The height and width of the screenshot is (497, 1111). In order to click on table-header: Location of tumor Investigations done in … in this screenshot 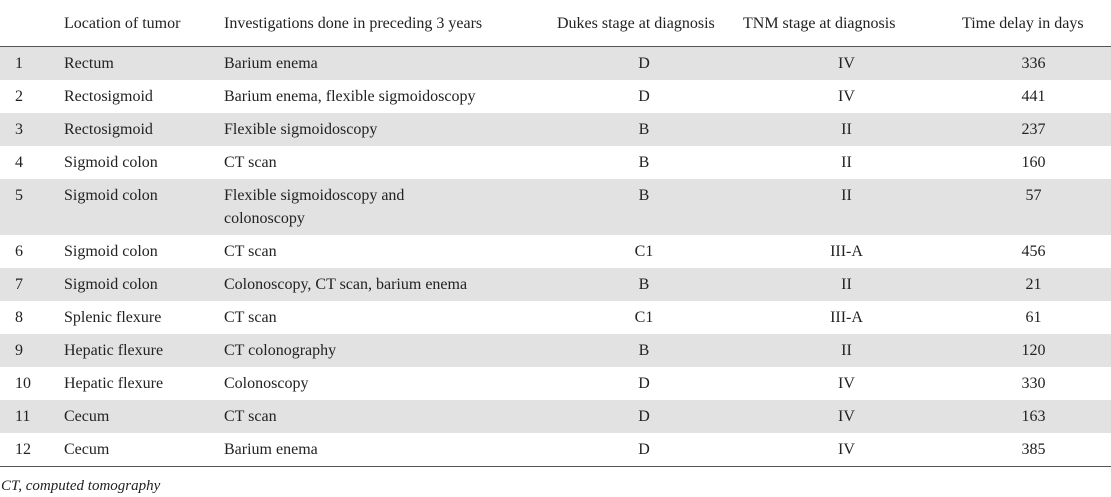, I will do `click(555, 23)`.